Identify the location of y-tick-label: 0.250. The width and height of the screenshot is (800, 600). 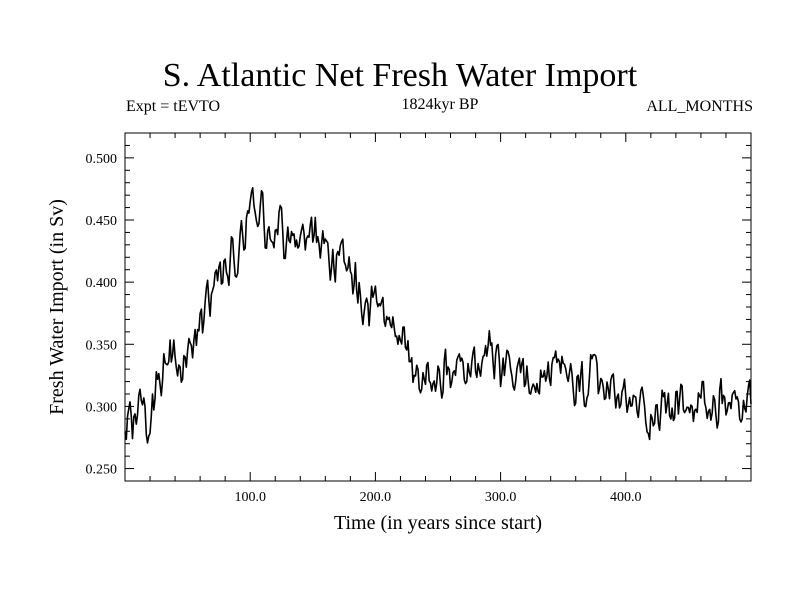
(102, 470).